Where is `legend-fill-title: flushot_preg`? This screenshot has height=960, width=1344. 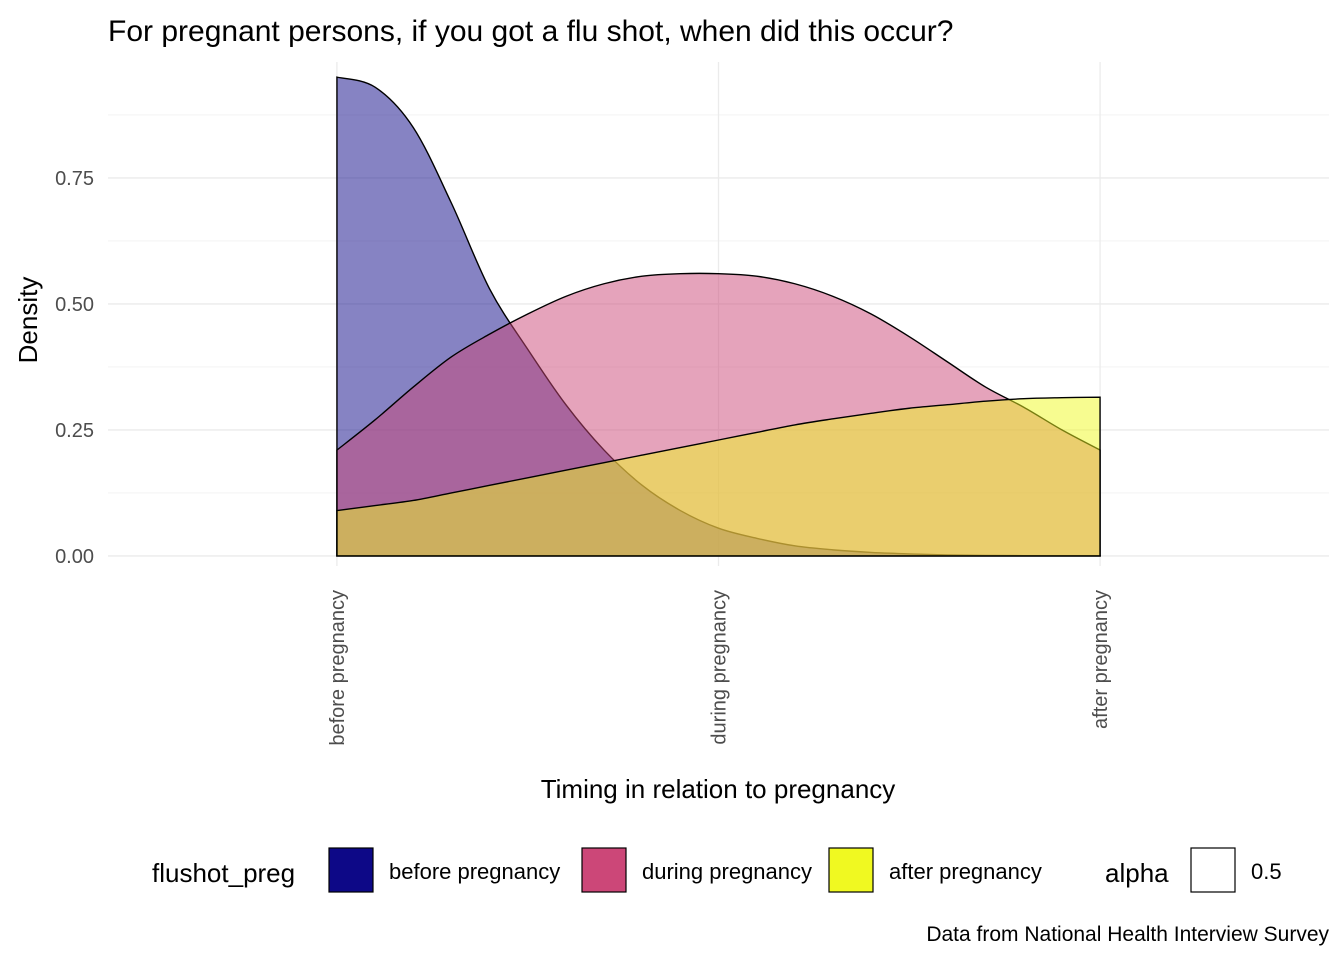
legend-fill-title: flushot_preg is located at coordinates (223, 873).